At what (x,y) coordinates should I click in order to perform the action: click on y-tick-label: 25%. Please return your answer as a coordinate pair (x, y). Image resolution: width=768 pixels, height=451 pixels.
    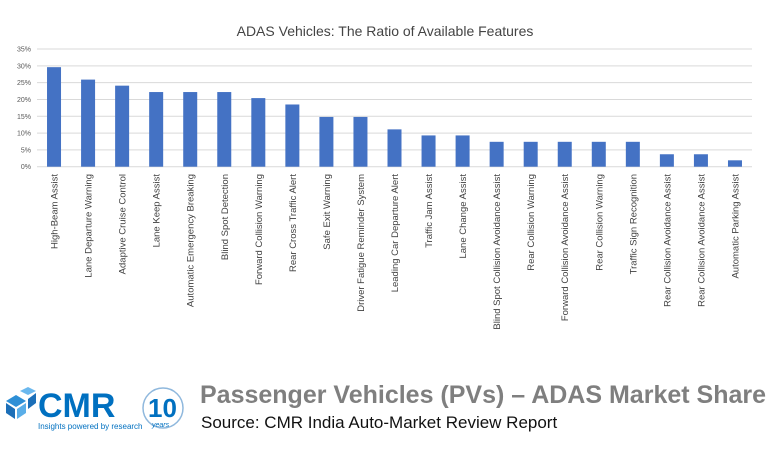
    Looking at the image, I should click on (24, 83).